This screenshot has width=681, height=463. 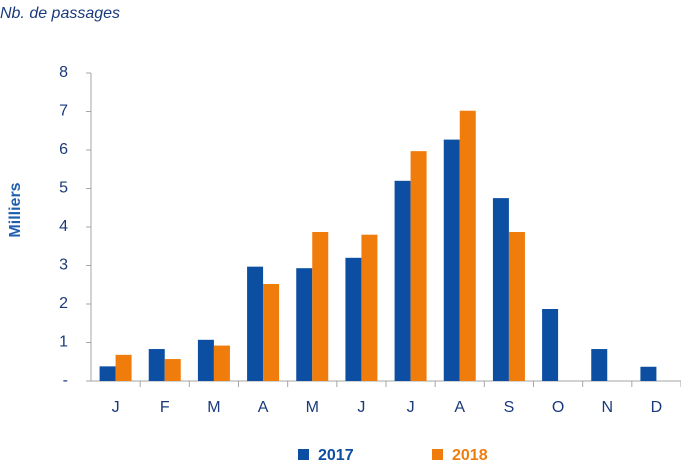 I want to click on x-tick-label: N, so click(x=607, y=407).